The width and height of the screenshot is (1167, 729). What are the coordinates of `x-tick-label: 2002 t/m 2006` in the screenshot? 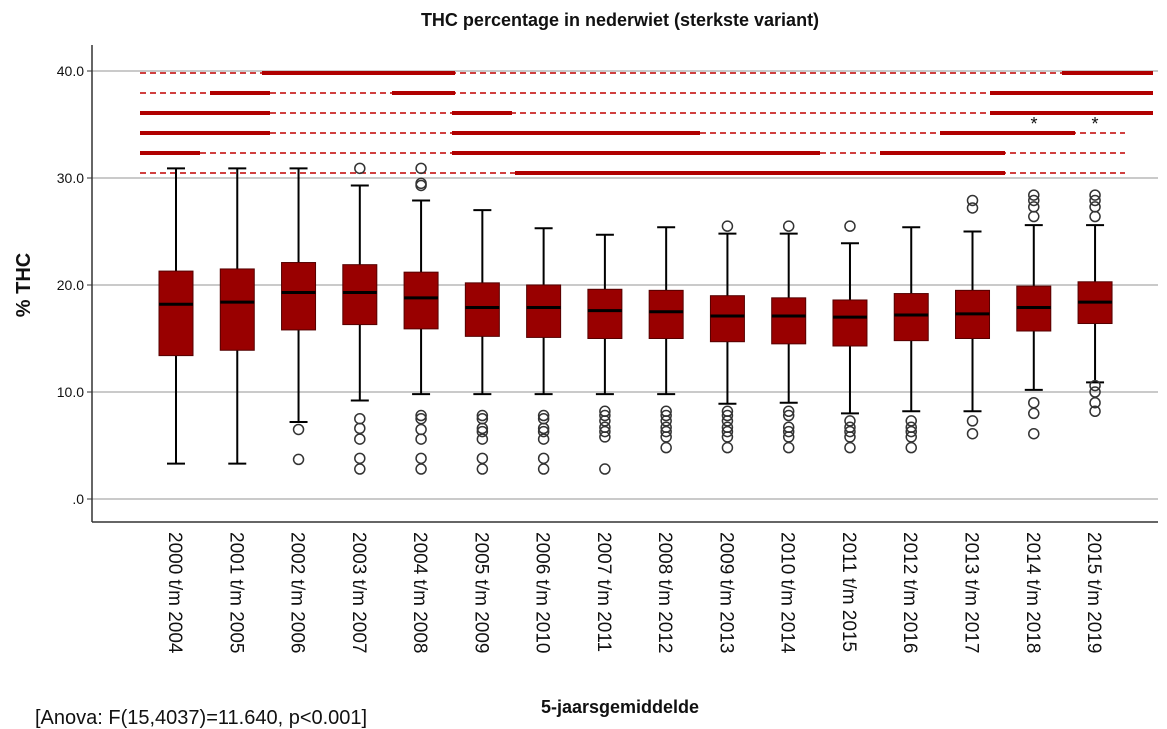 It's located at (297, 592).